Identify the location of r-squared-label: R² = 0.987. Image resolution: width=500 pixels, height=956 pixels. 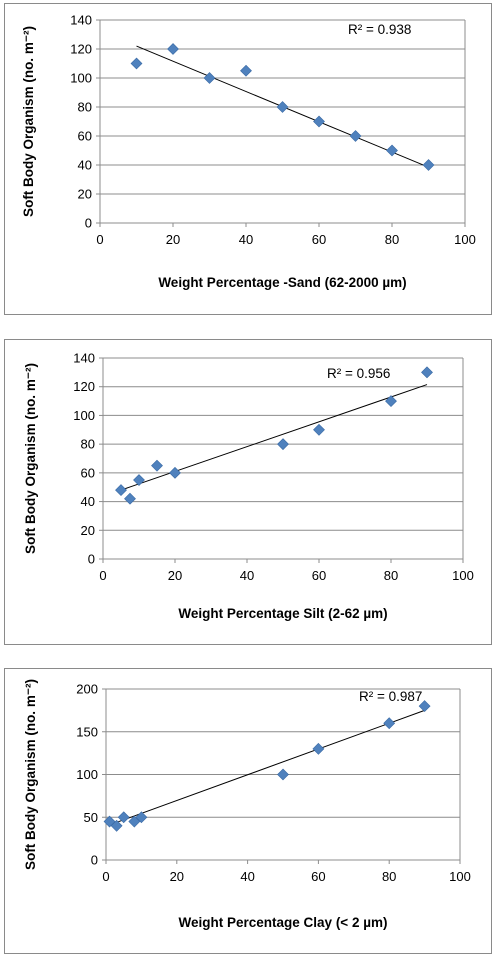
(390, 696).